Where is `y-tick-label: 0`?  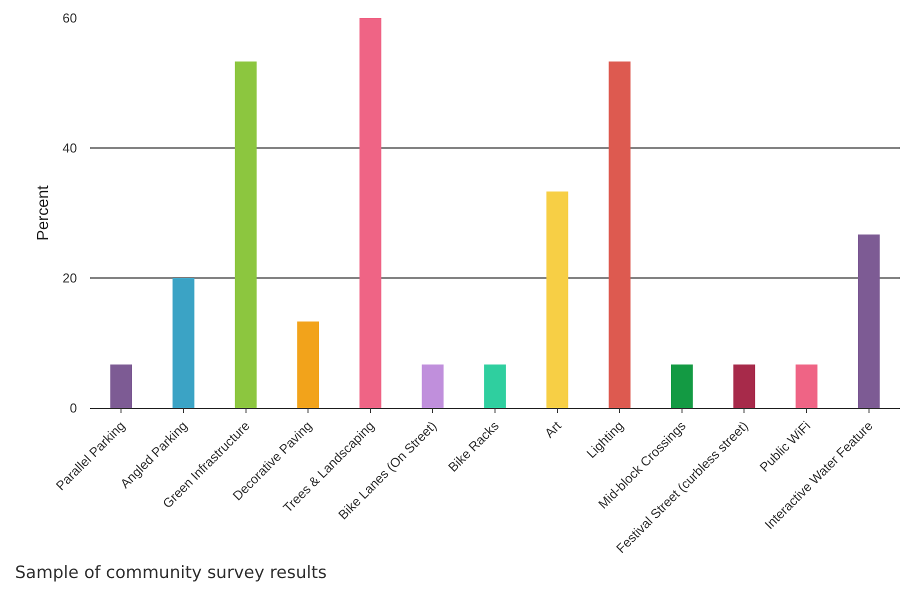 y-tick-label: 0 is located at coordinates (73, 408).